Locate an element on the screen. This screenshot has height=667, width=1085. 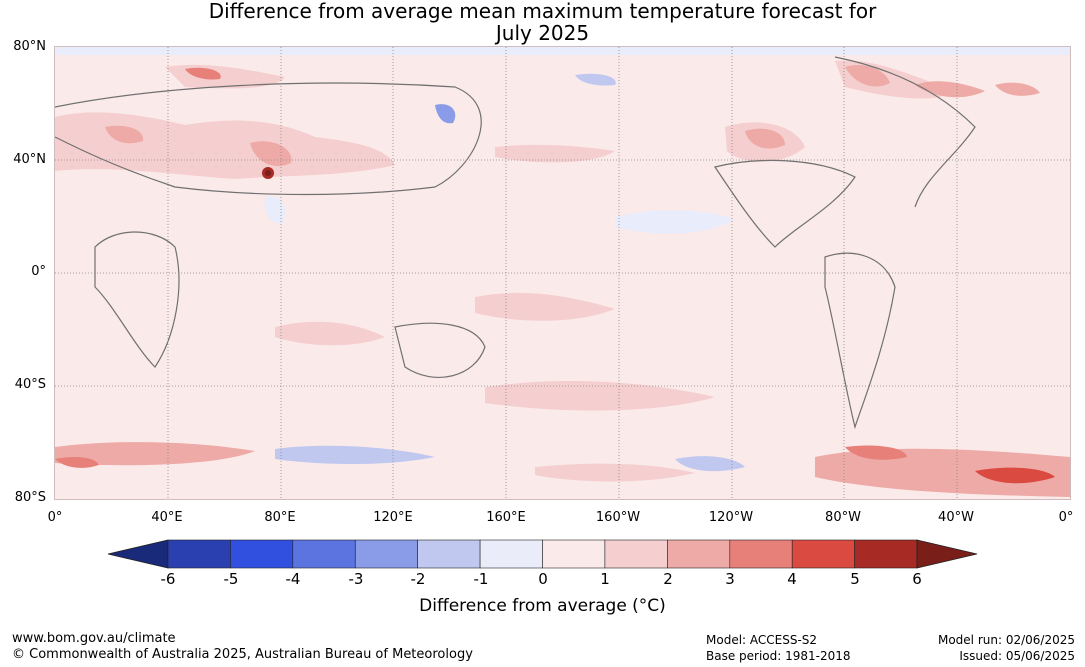
colorbar-label: 5 is located at coordinates (855, 579).